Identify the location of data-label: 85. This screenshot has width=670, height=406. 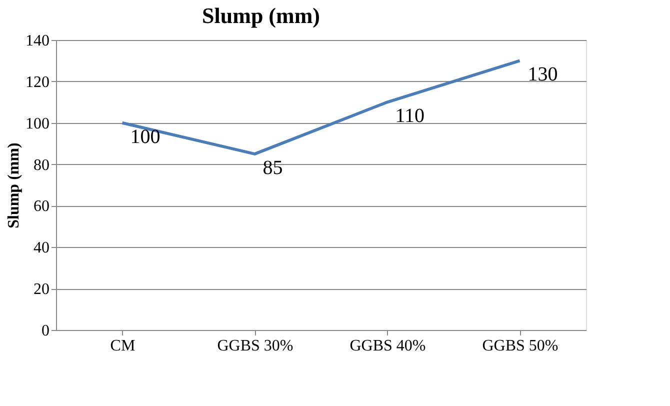
(272, 167).